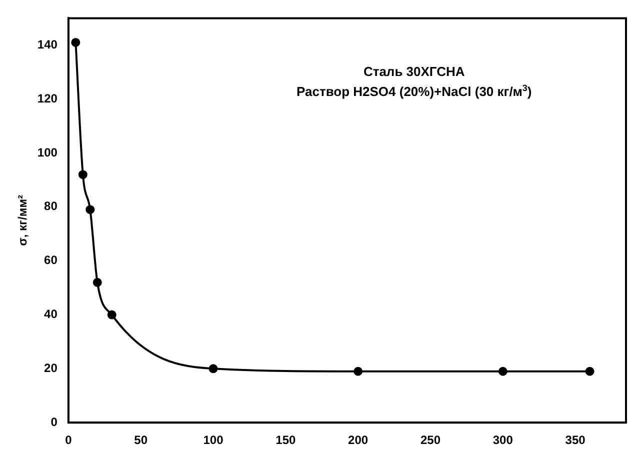 The height and width of the screenshot is (459, 640). What do you see at coordinates (47, 98) in the screenshot?
I see `y-tick-label: 120` at bounding box center [47, 98].